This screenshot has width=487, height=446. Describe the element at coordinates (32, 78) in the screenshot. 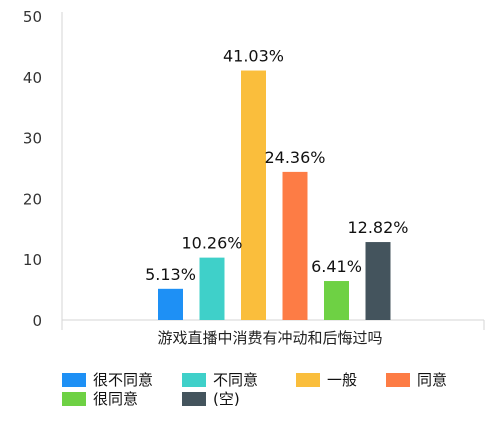

I see `y-tick-label: 40` at that location.